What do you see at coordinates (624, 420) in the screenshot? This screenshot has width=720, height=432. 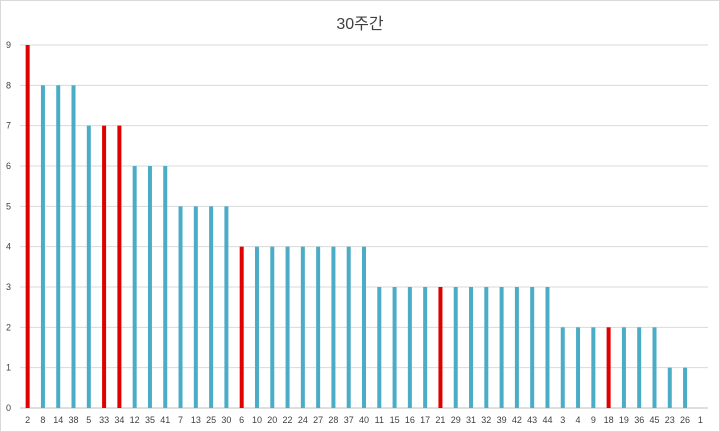 I see `x-tick-label: 19` at bounding box center [624, 420].